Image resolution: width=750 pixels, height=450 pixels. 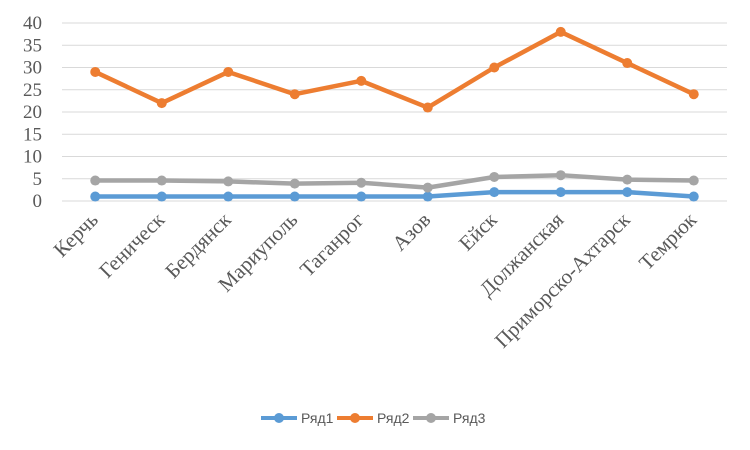 I want to click on legend: Ряд1 Ряд2 Ряд3, so click(x=373, y=418).